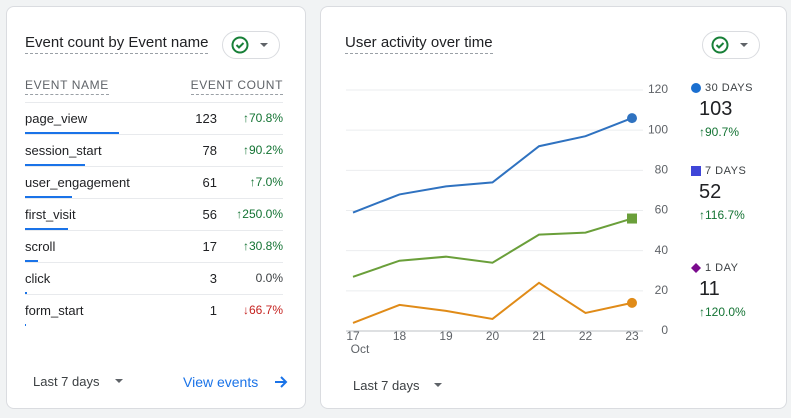  Describe the element at coordinates (263, 310) in the screenshot. I see `event-change: 66.7%` at that location.